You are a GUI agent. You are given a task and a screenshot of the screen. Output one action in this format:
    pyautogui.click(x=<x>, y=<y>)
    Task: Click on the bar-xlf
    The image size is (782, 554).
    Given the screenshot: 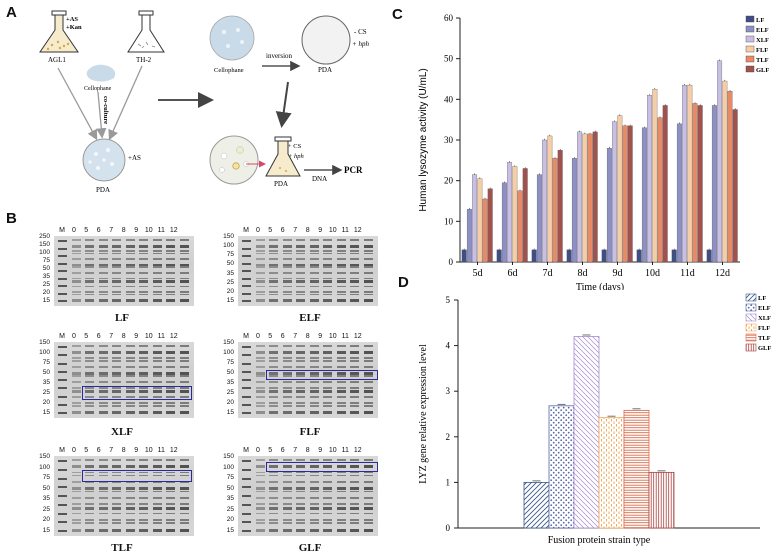 What is the action you would take?
    pyautogui.click(x=475, y=218)
    